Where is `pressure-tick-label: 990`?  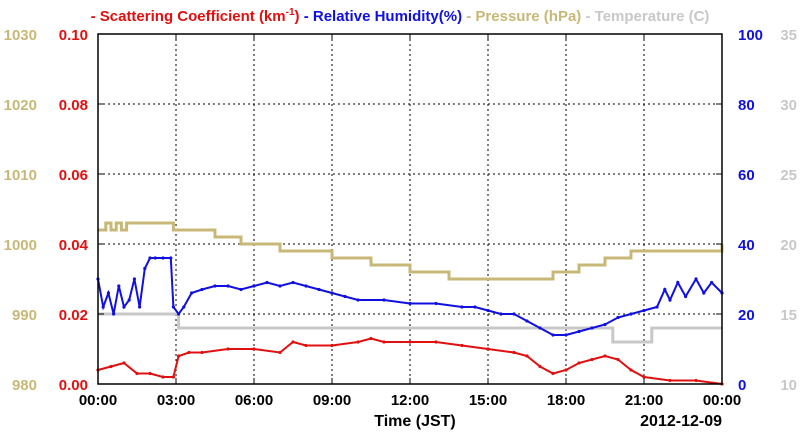 pressure-tick-label: 990 is located at coordinates (24, 315).